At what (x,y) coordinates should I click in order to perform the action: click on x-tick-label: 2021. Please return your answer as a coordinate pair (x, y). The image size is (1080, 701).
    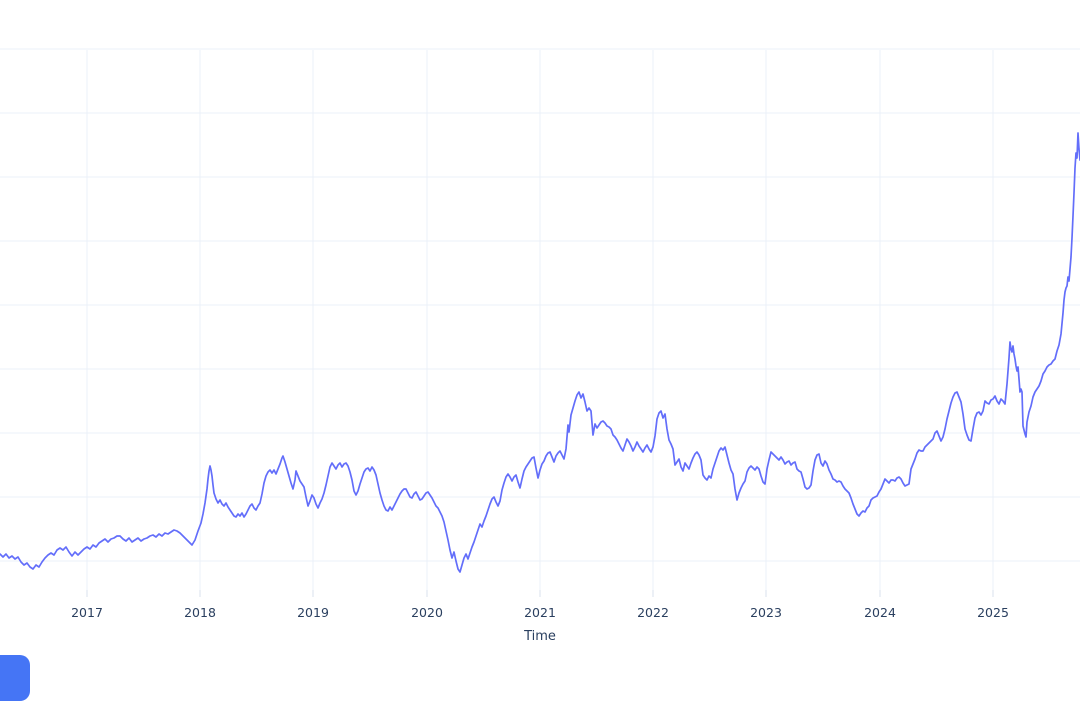
    Looking at the image, I should click on (540, 612).